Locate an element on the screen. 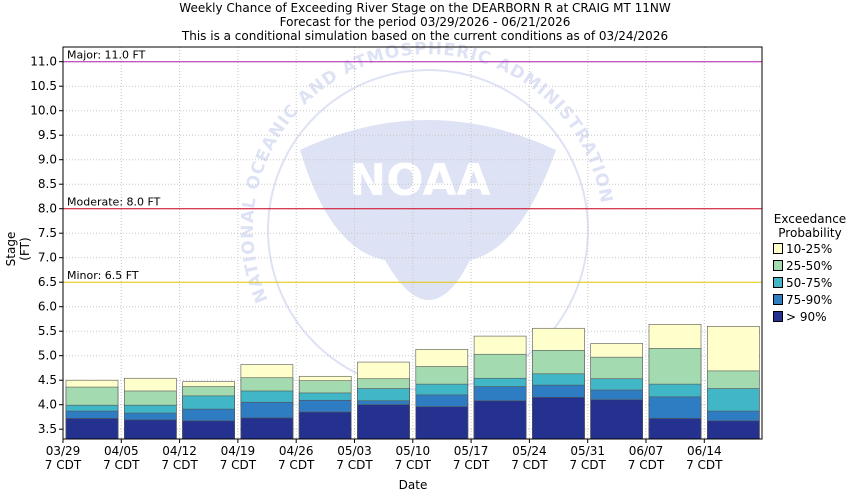 The height and width of the screenshot is (500, 850). y-tick-label: 4.5 is located at coordinates (47, 380).